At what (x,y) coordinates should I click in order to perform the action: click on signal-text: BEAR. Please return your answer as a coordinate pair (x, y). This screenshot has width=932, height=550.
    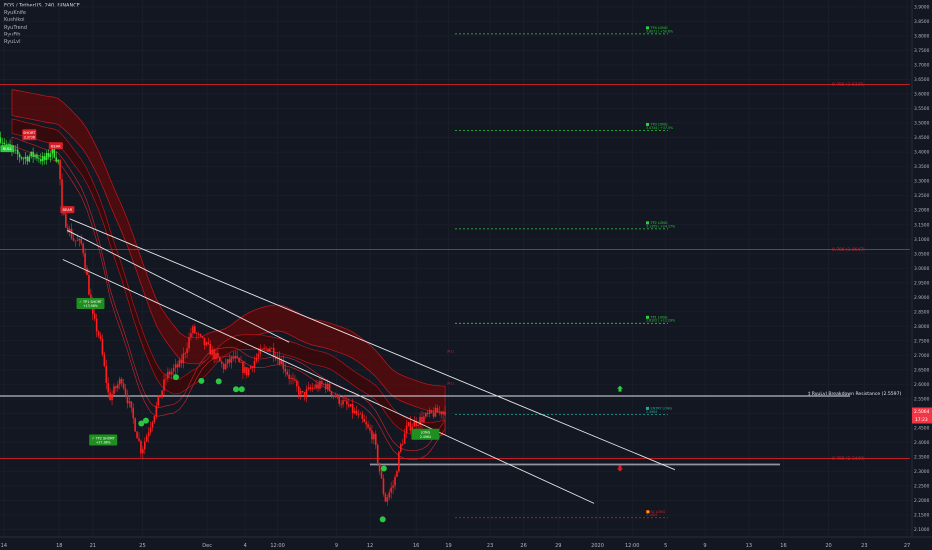
    Looking at the image, I should click on (68, 210).